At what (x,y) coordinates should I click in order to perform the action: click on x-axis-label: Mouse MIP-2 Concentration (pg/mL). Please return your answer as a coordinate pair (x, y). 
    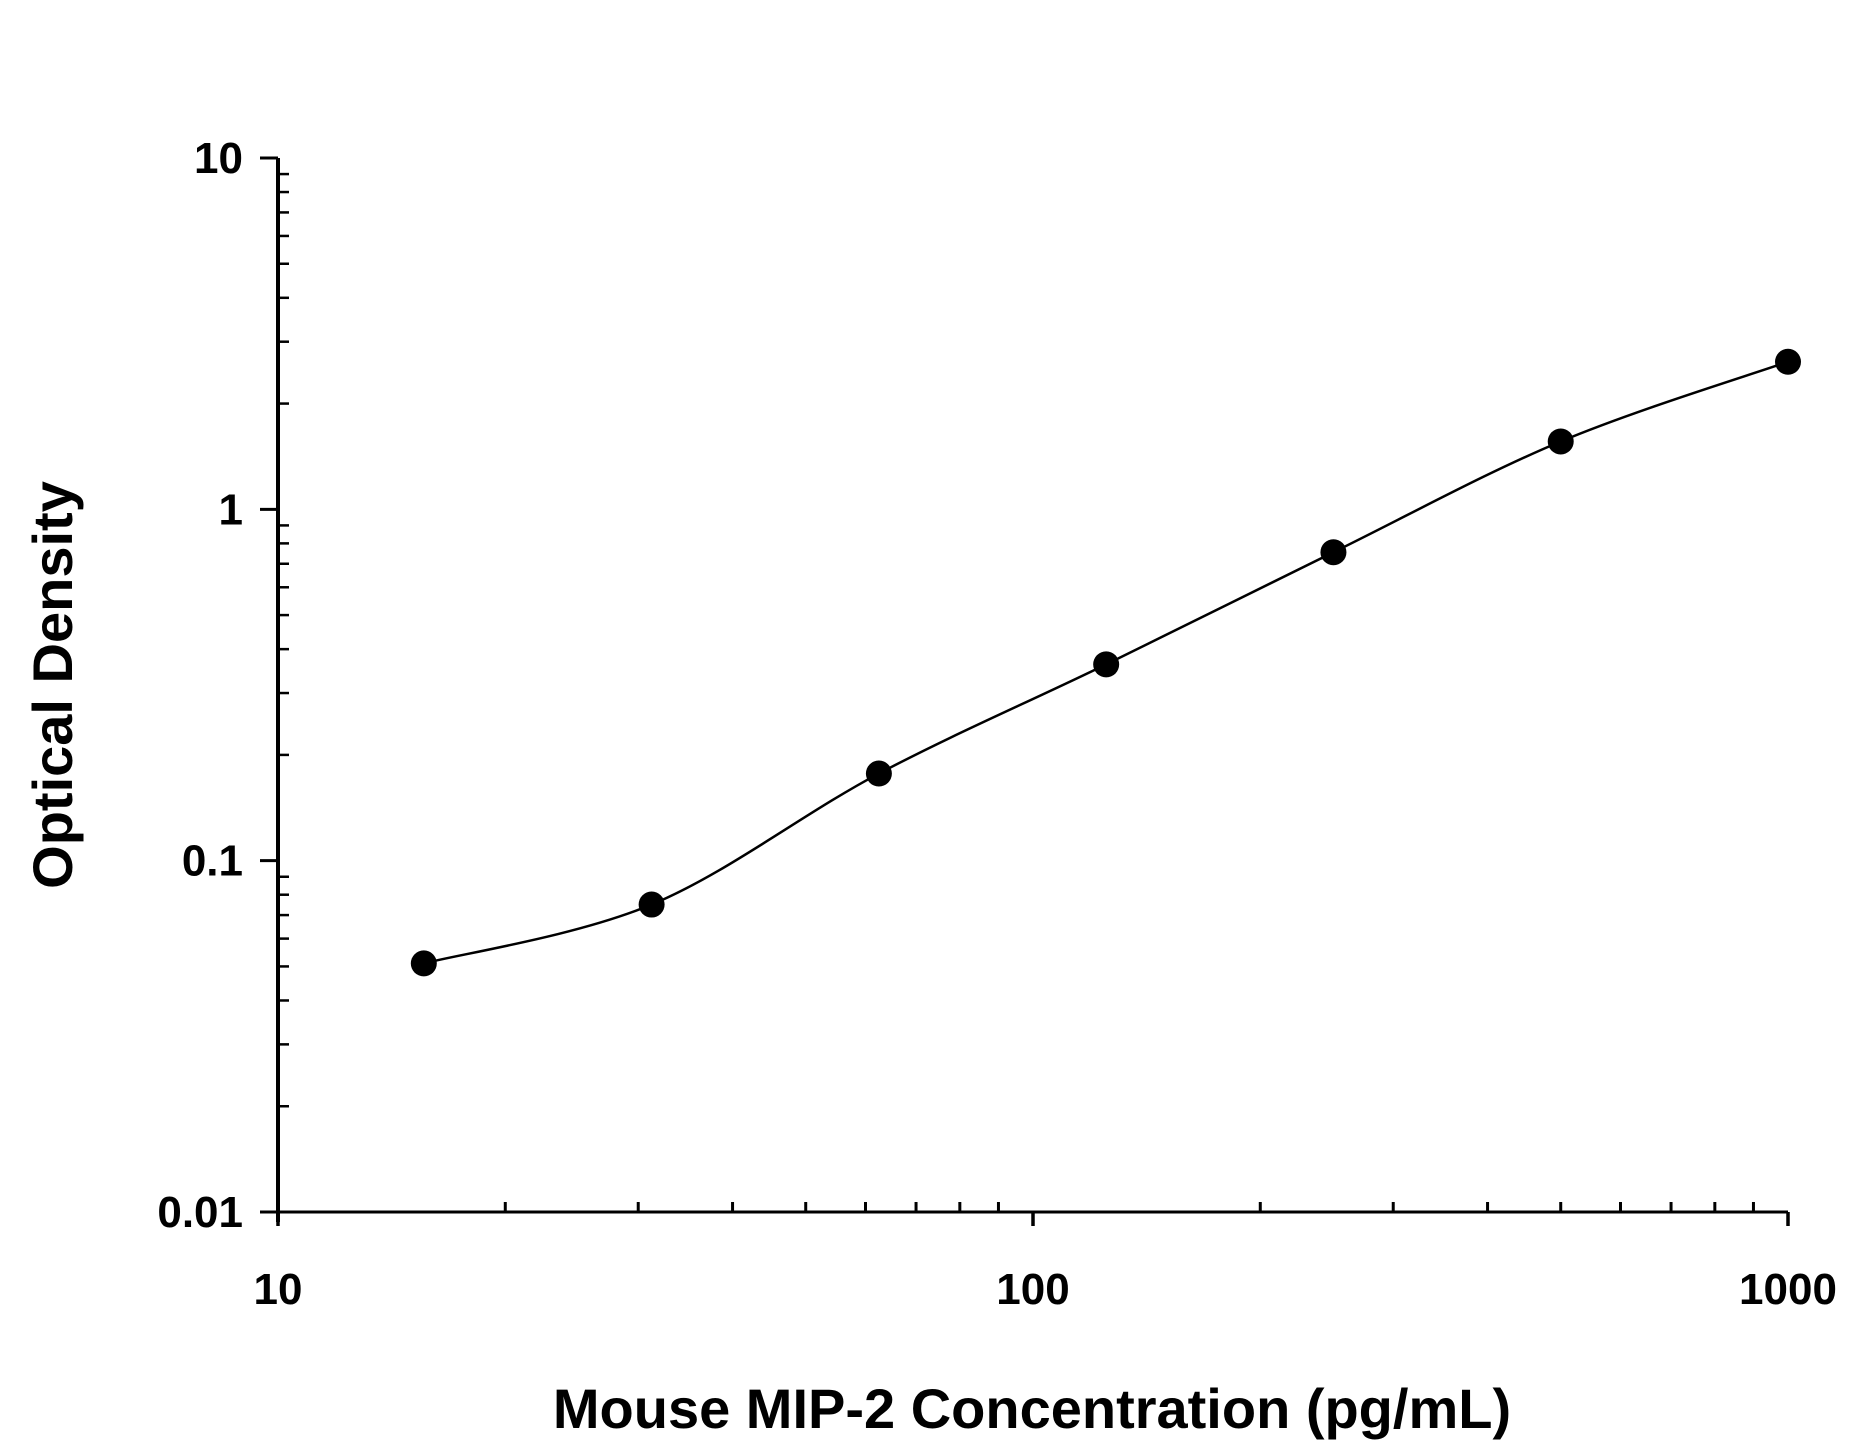
    Looking at the image, I should click on (1032, 1408).